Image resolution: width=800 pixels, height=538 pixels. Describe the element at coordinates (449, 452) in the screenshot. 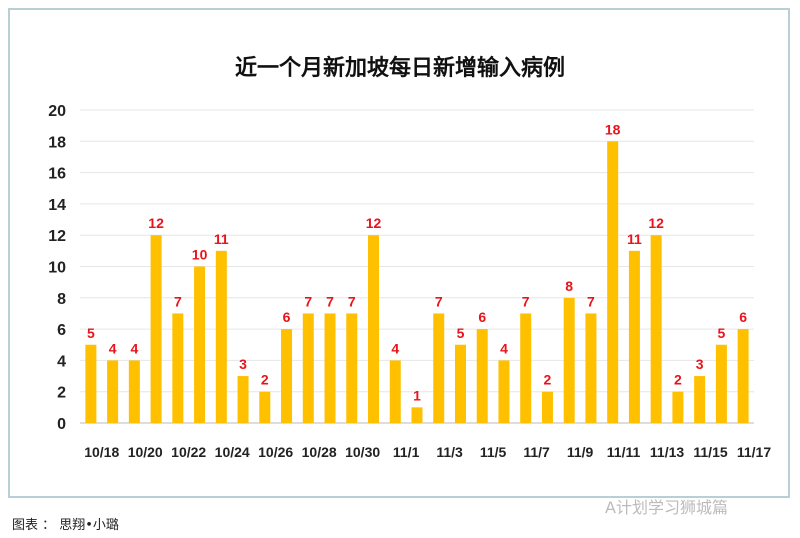

I see `x-tick-label: 11/3` at that location.